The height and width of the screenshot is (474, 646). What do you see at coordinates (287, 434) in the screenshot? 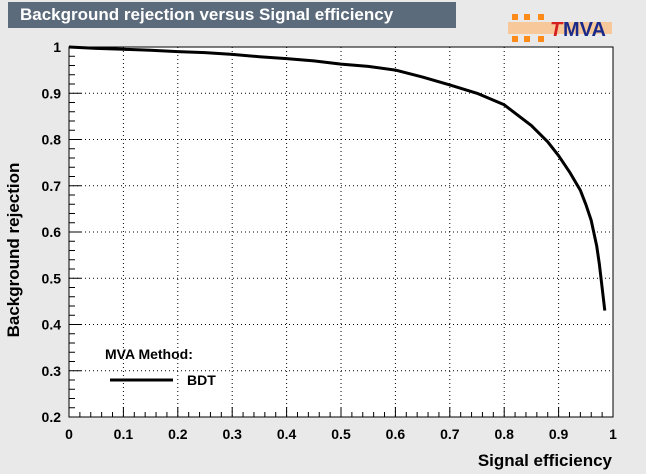
I see `x-tick-label: 0.4` at bounding box center [287, 434].